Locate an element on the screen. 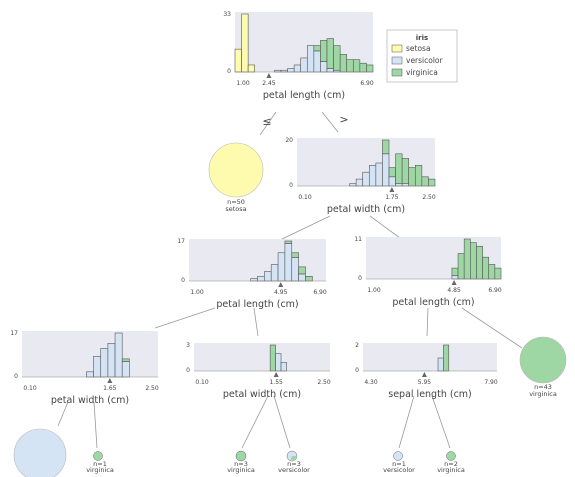  root-split-label: 2.45 is located at coordinates (269, 83).